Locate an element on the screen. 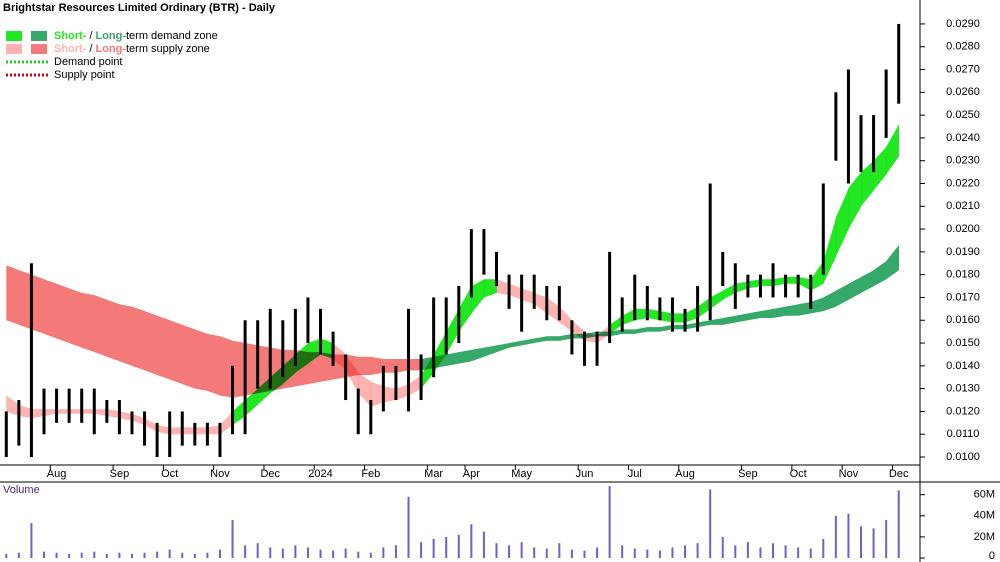  y-tick-label: 0.0100 is located at coordinates (963, 457).